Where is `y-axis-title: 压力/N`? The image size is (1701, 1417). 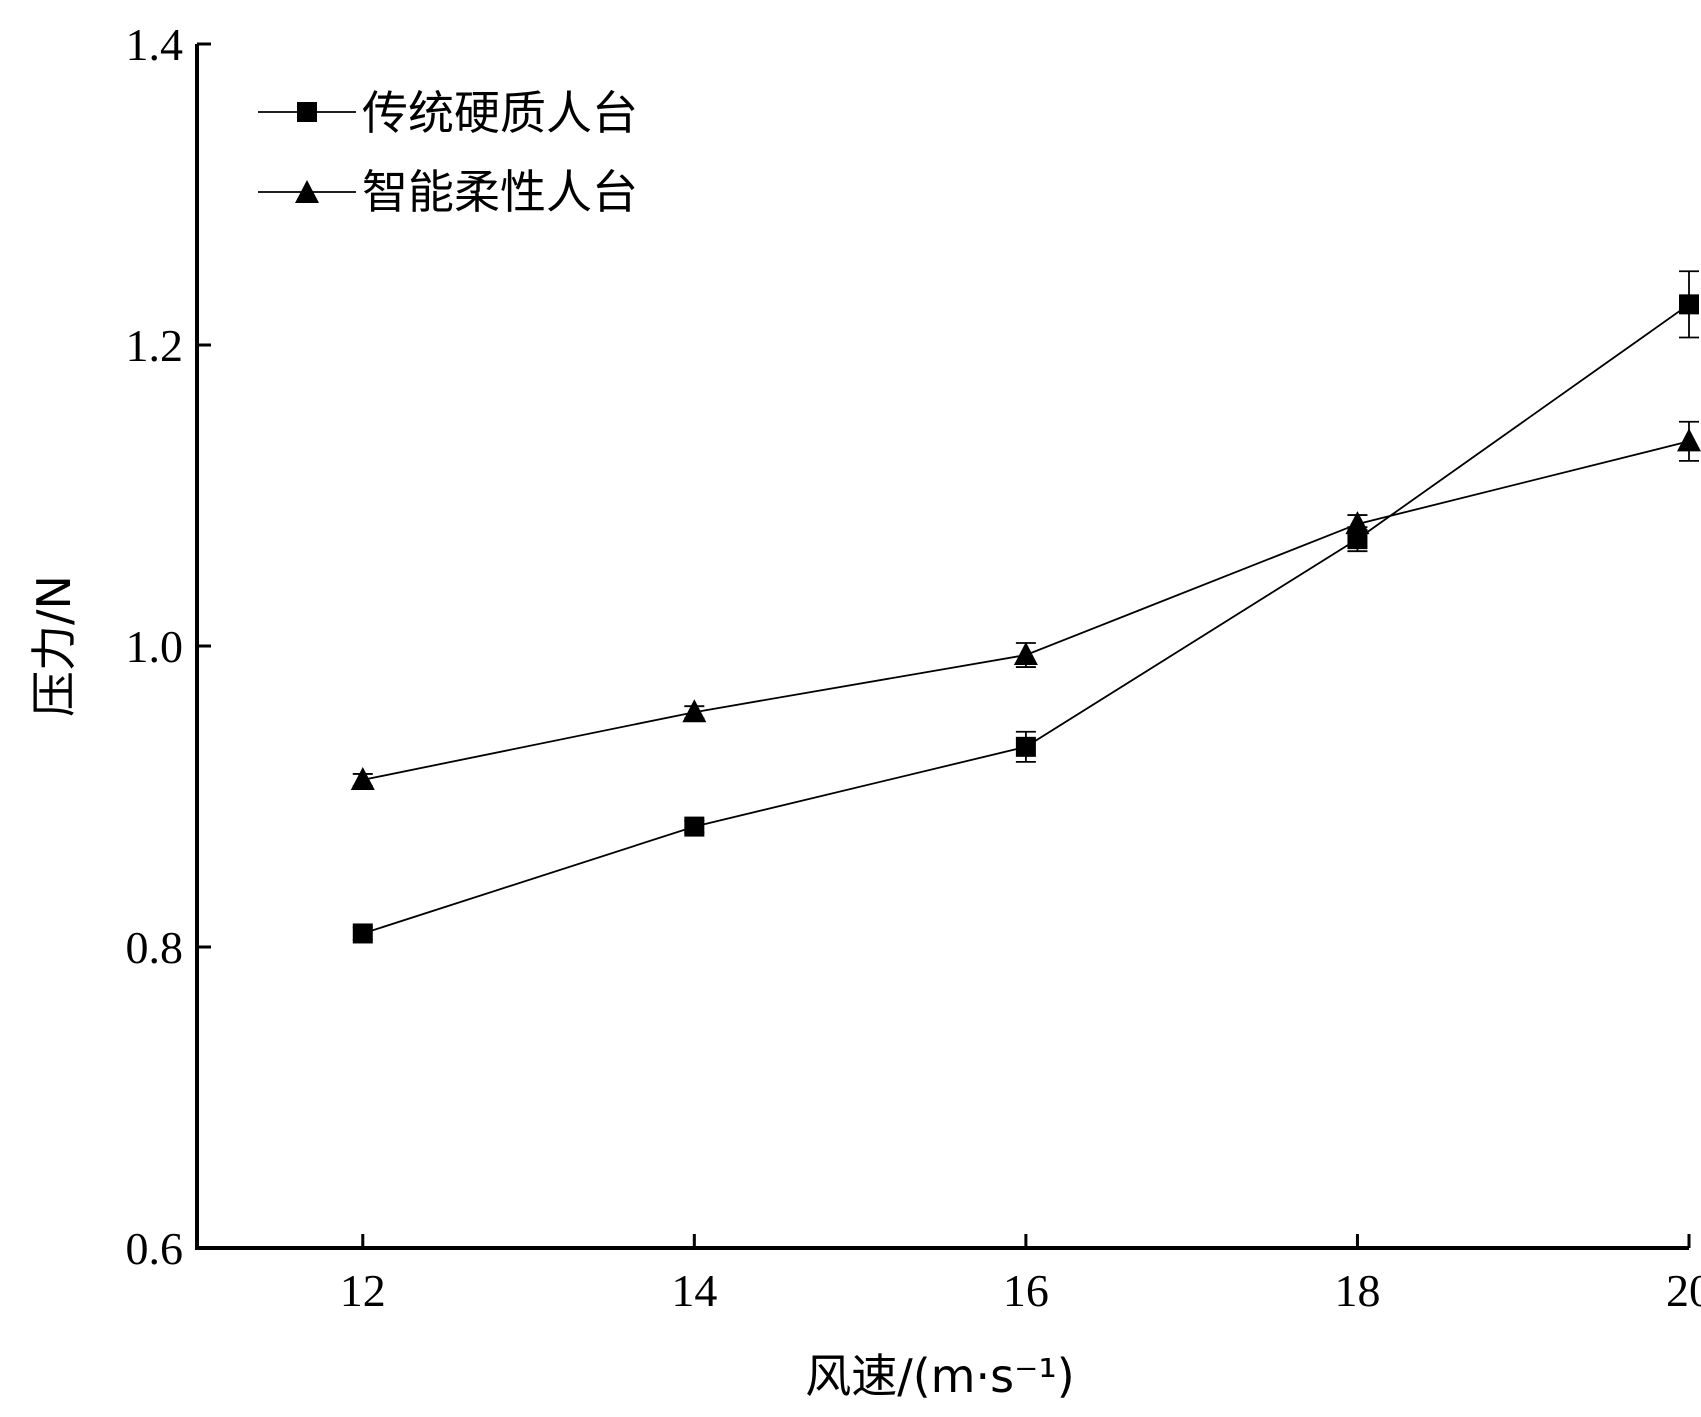
y-axis-title: 压力/N is located at coordinates (54, 646).